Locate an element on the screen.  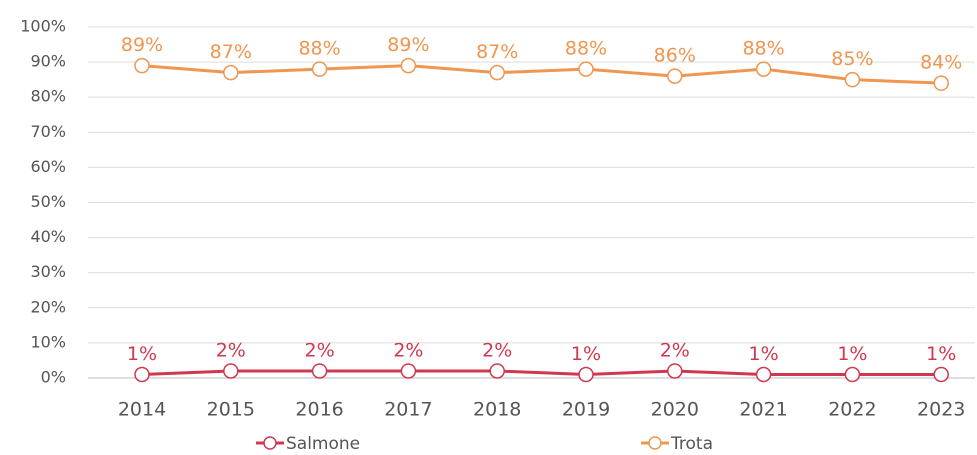
y-tick-label: 60% is located at coordinates (48, 166).